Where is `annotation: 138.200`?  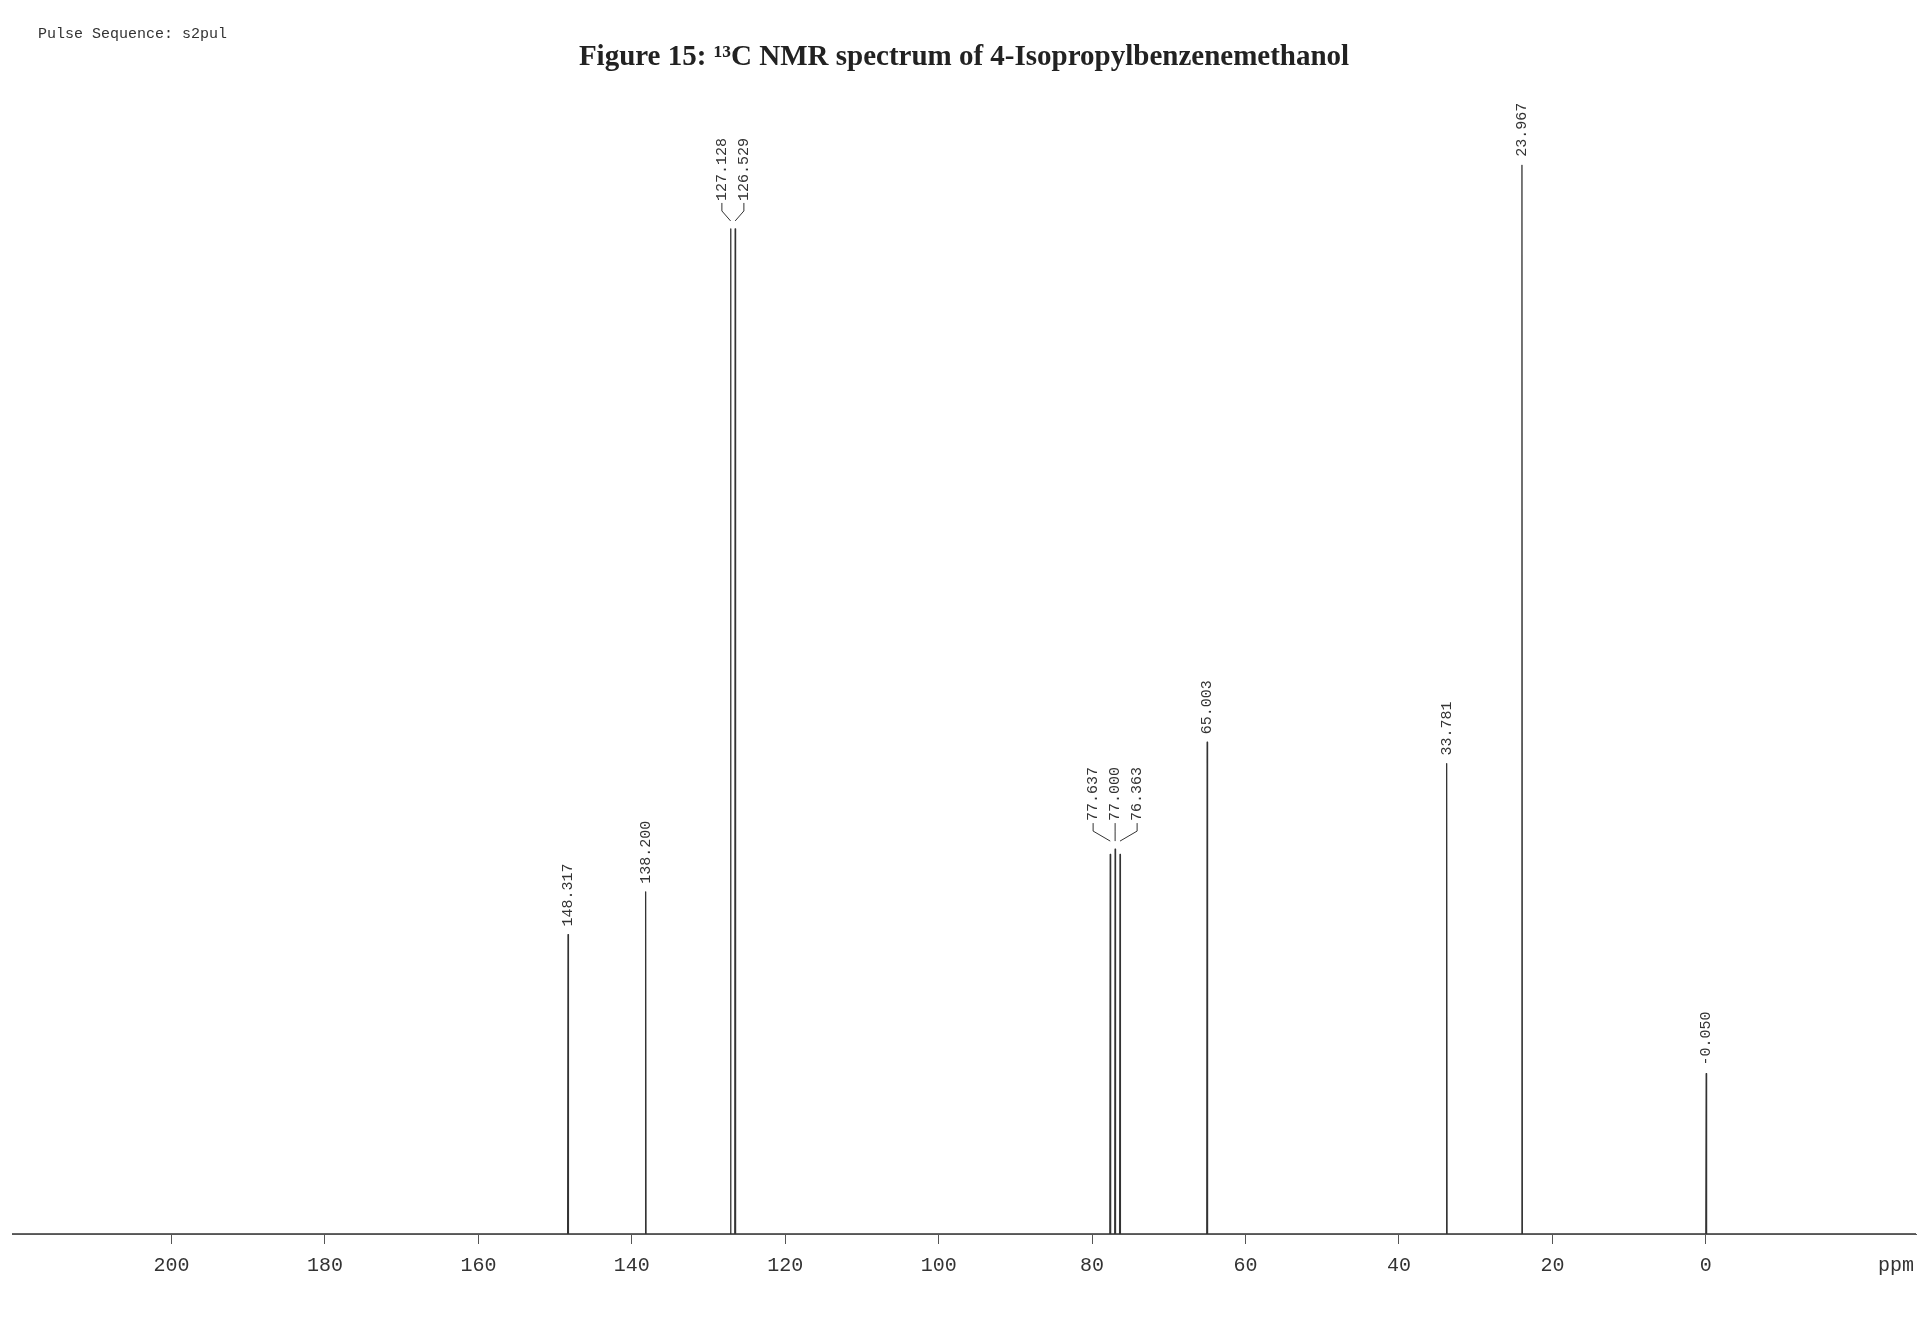
annotation: 138.200 is located at coordinates (646, 852).